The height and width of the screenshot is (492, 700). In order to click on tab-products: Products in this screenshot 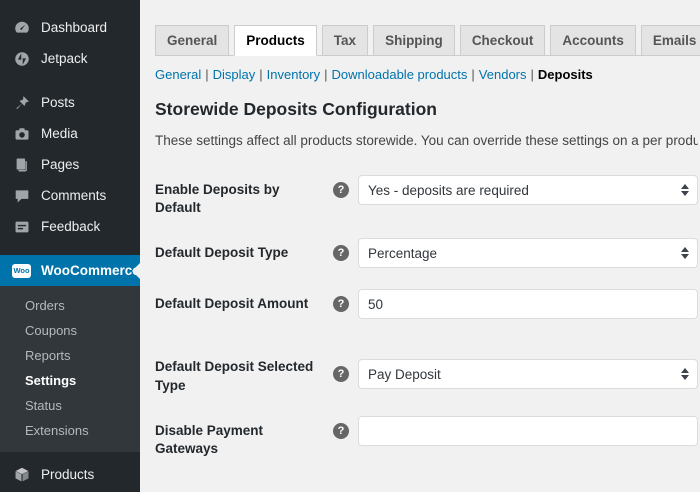, I will do `click(275, 40)`.